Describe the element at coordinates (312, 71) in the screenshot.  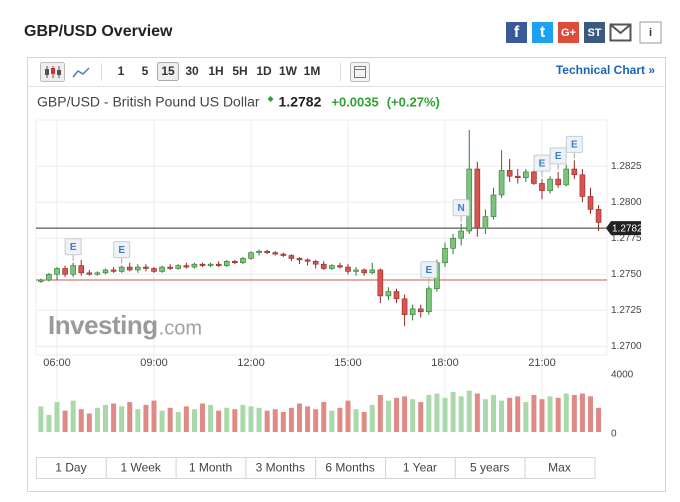
I see `interval: 1M` at that location.